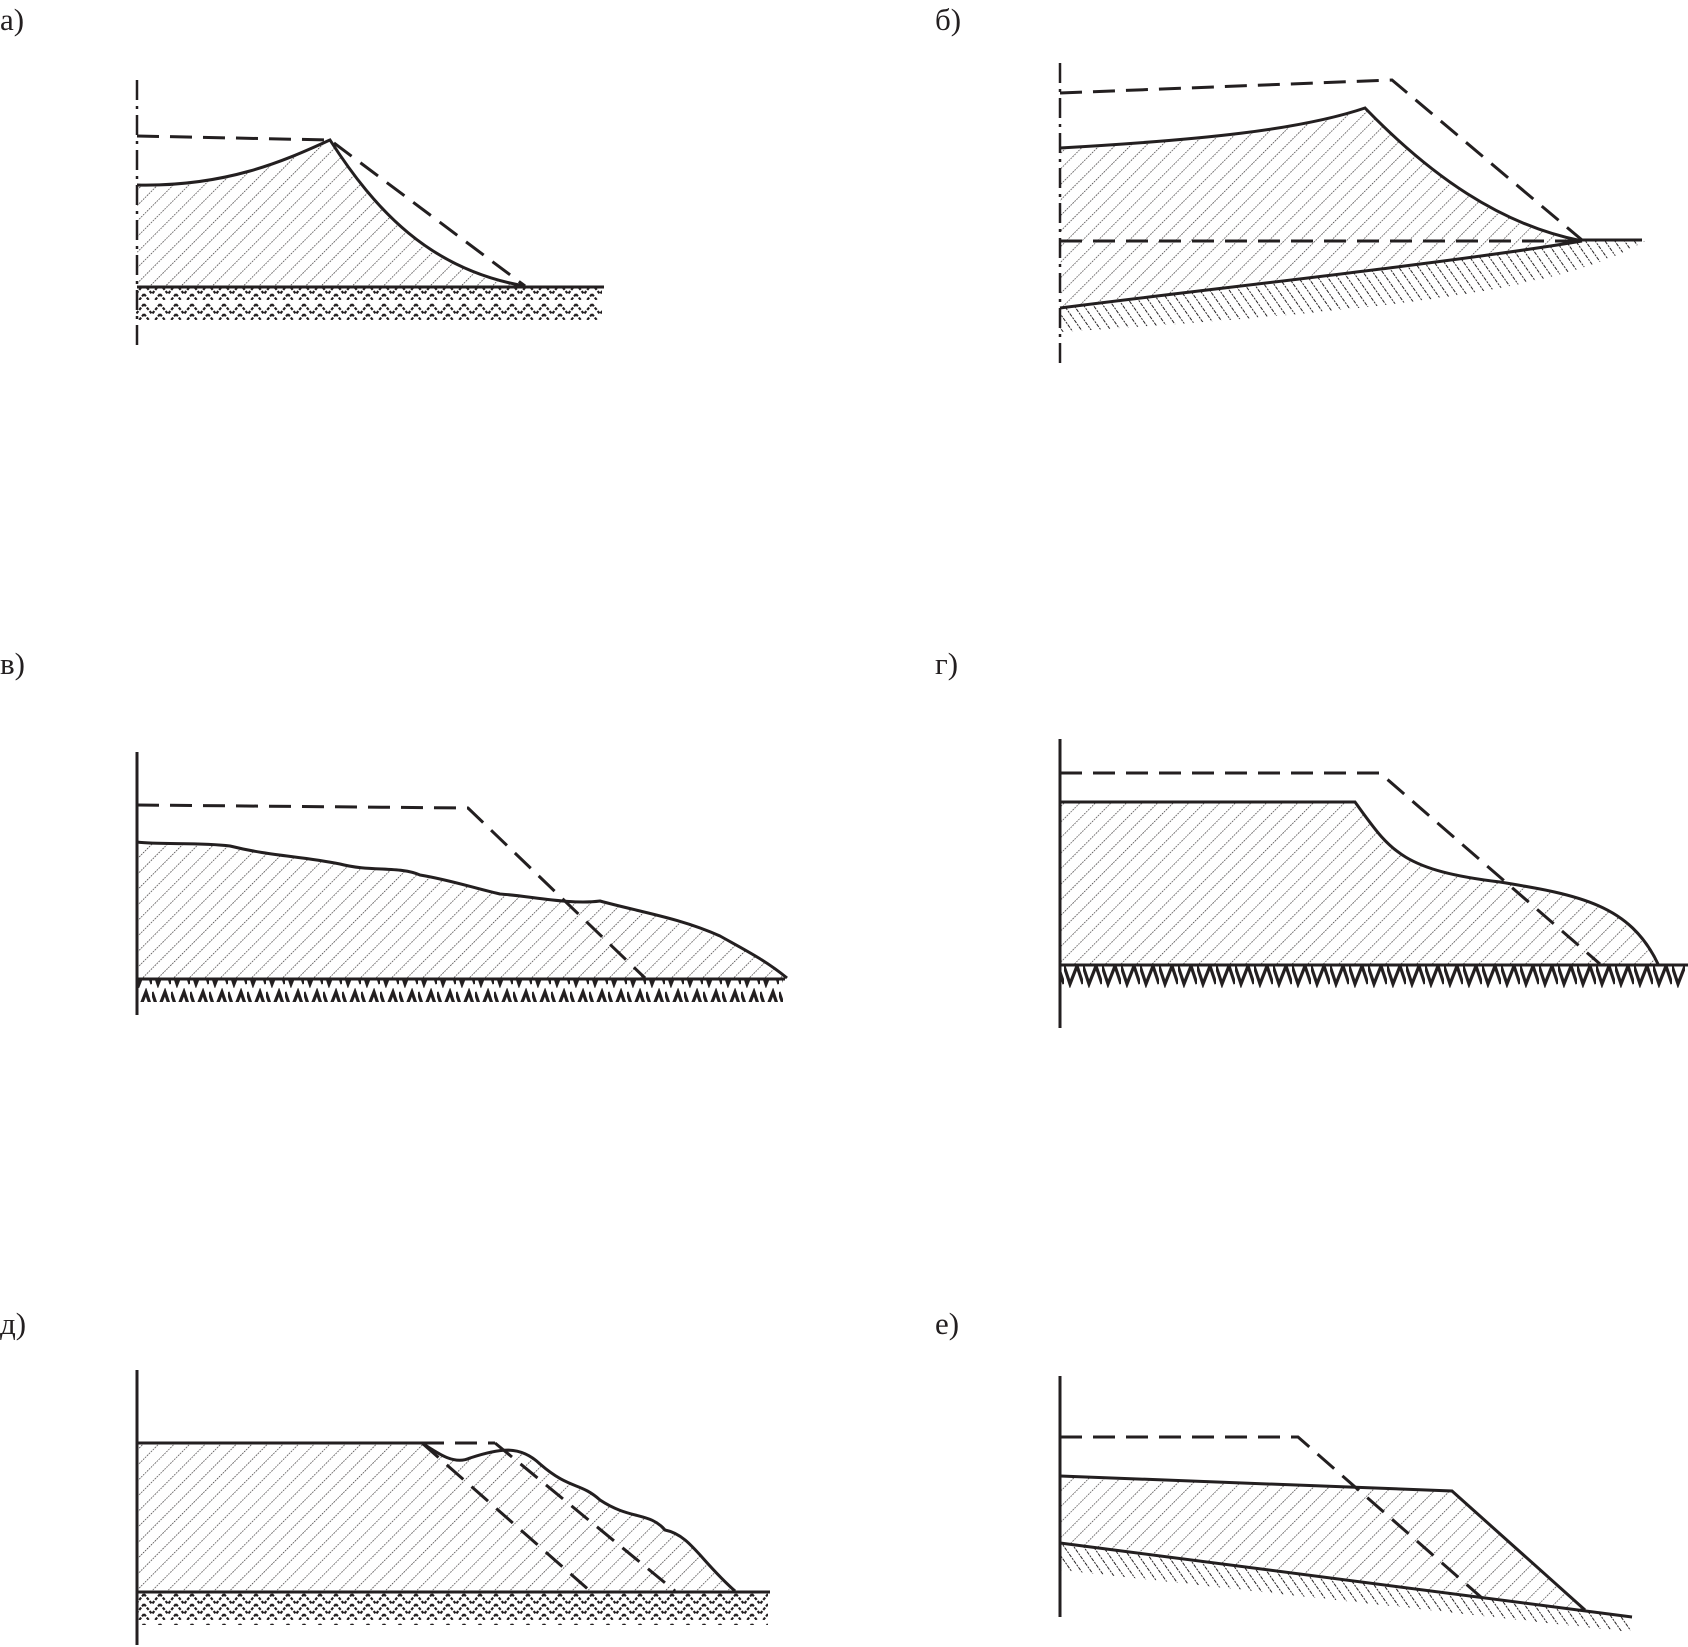 The image size is (1688, 1647). What do you see at coordinates (12, 19) in the screenshot?
I see `panel-label-a: а)` at bounding box center [12, 19].